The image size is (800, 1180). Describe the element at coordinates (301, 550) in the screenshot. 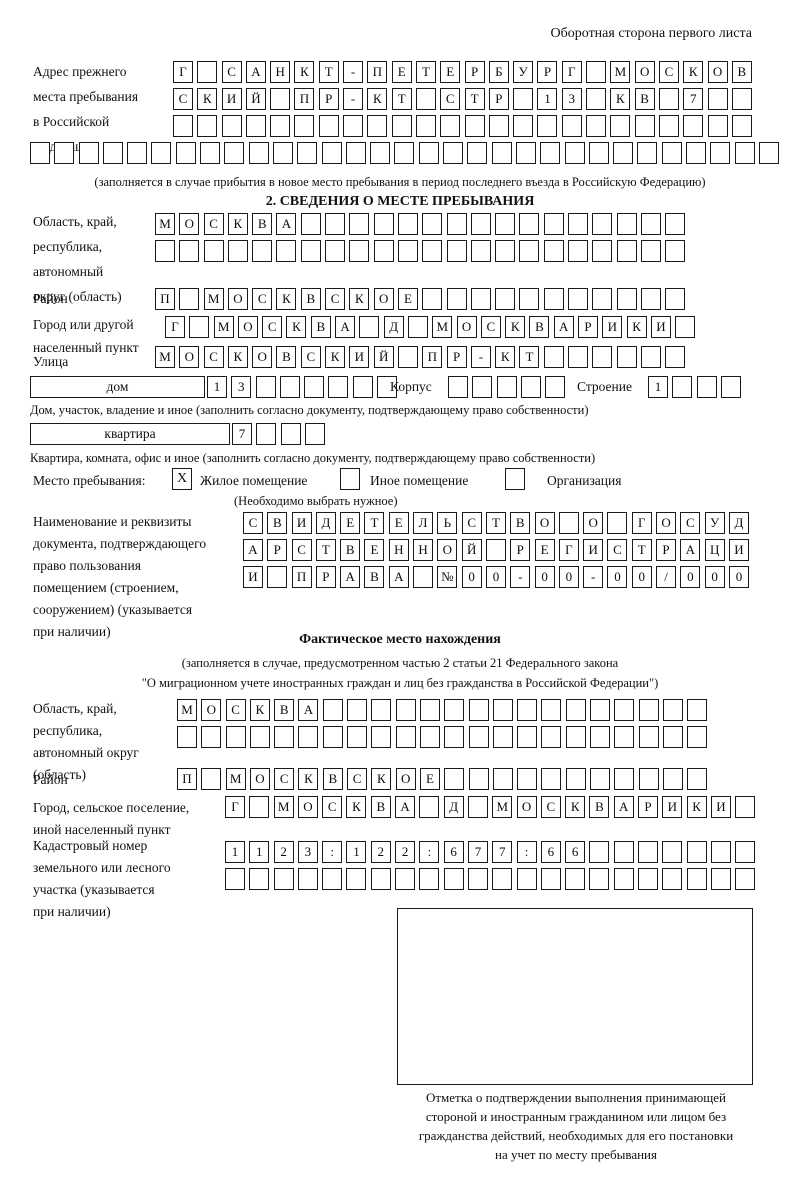

I see `document-r2-cell-3: С` at that location.